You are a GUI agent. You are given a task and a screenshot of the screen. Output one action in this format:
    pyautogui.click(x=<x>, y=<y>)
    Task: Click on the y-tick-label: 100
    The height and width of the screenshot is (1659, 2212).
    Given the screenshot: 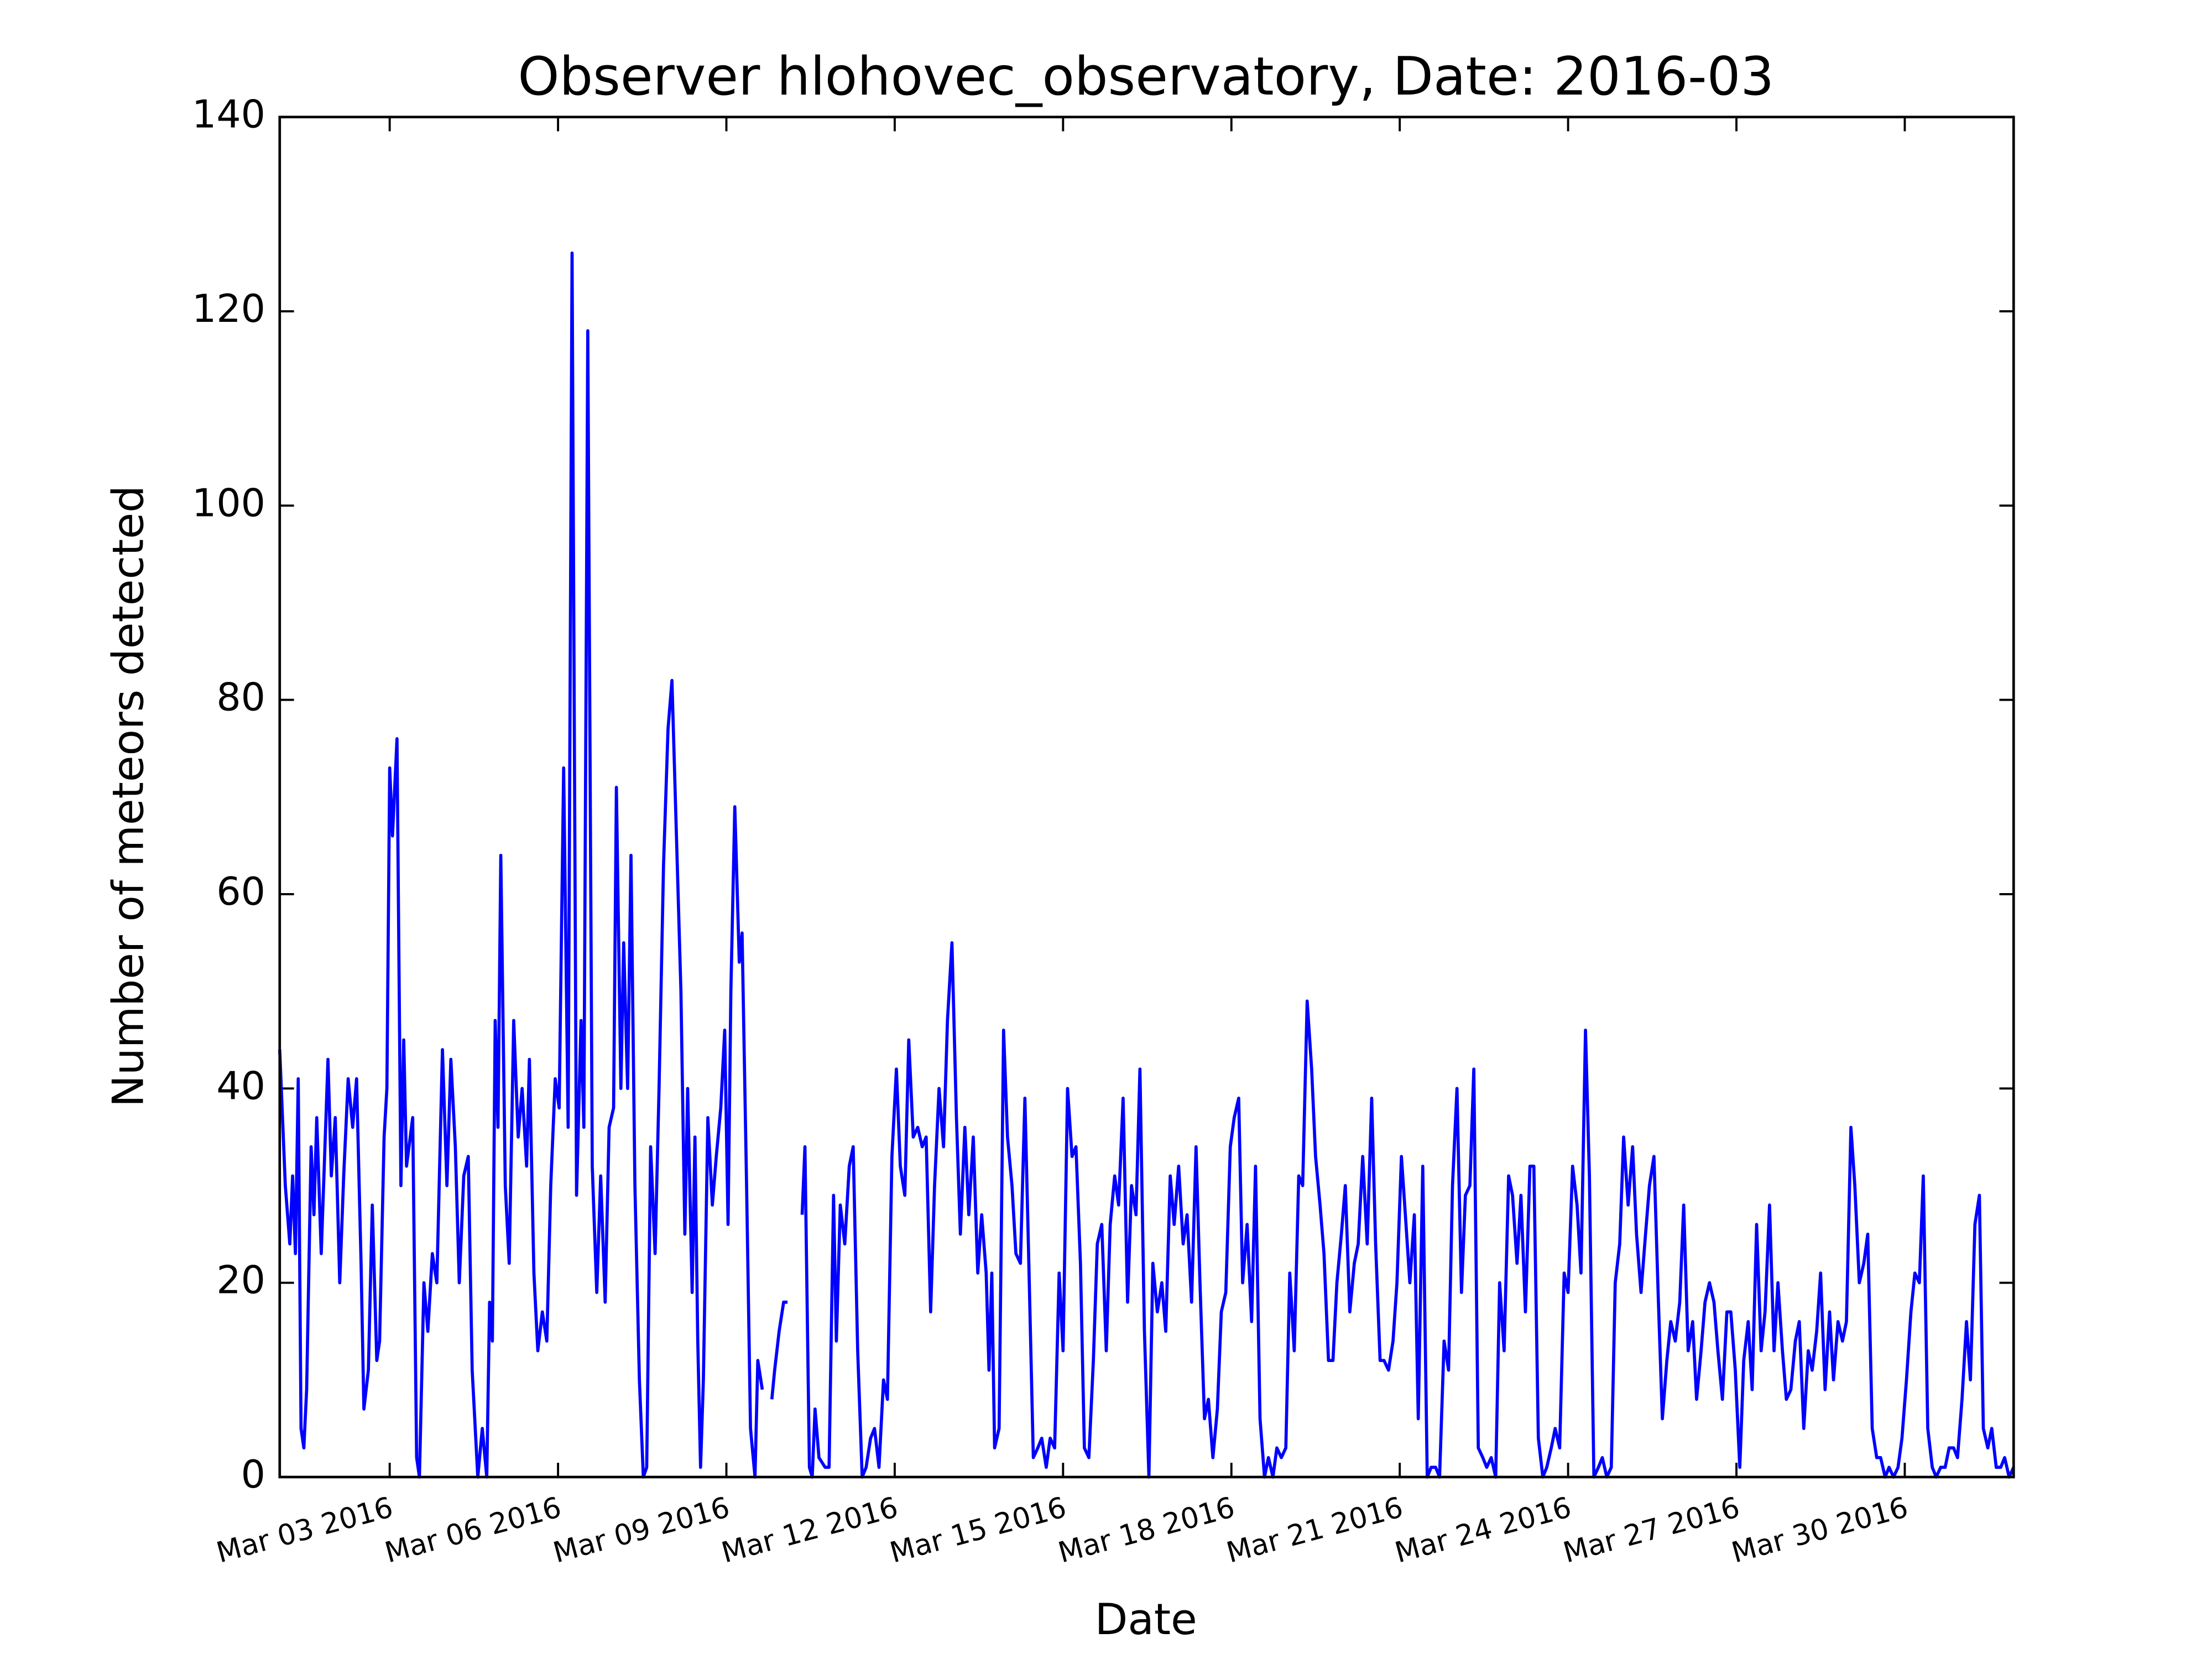 What is the action you would take?
    pyautogui.click(x=229, y=503)
    